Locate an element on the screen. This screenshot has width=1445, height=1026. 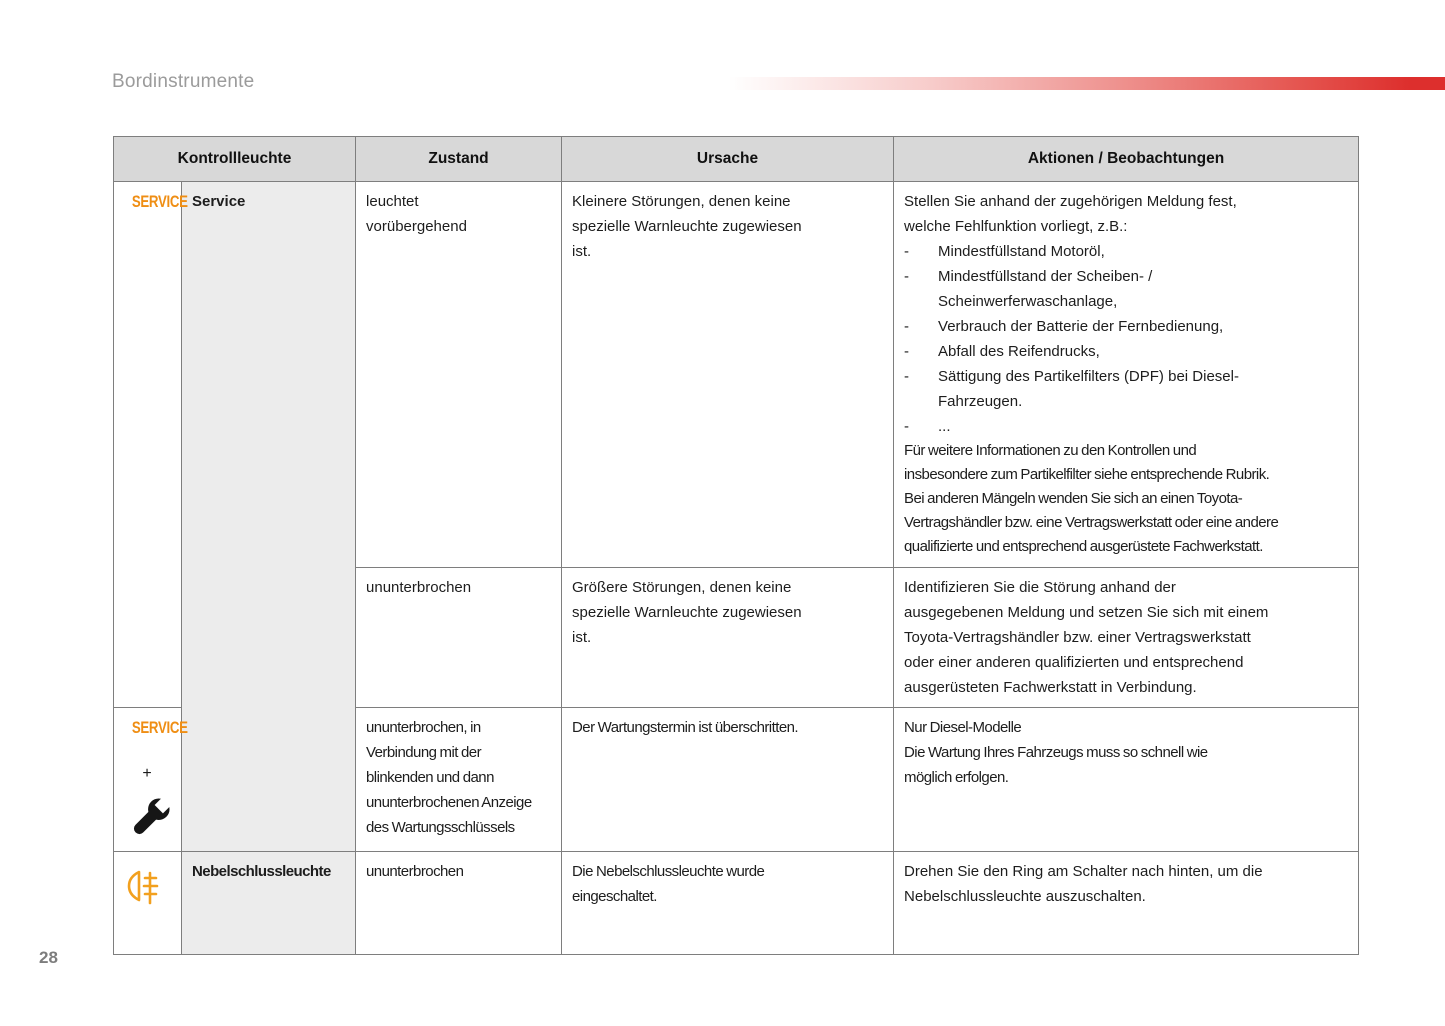
page-heading: Bordinstrumente is located at coordinates (183, 81).